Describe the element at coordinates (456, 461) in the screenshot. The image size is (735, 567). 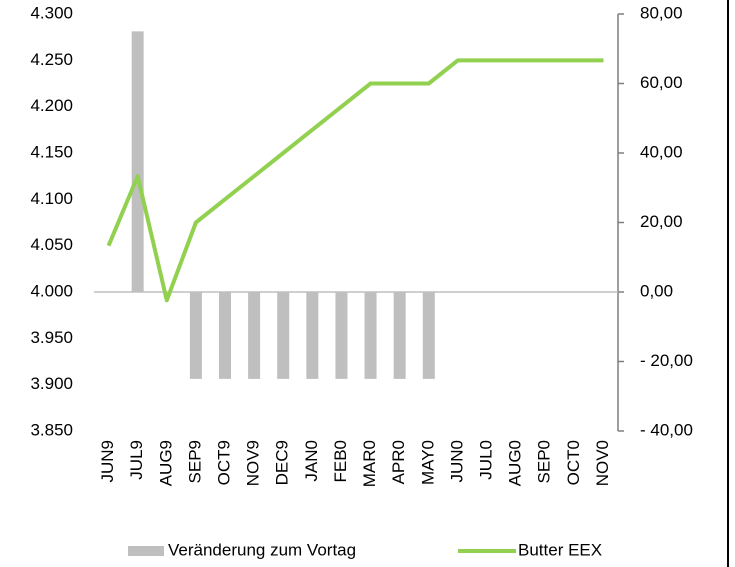
I see `x-tick-label: JUN0` at that location.